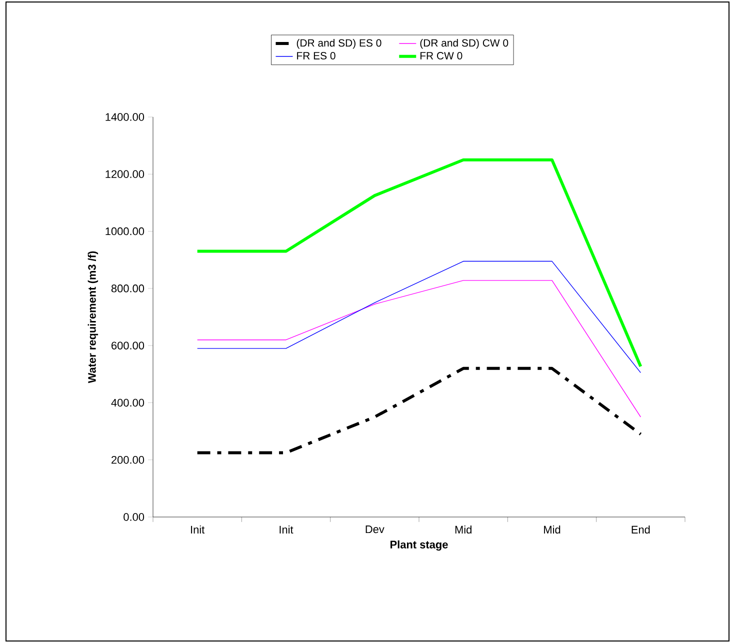 This screenshot has width=731, height=643. I want to click on y-tick-label: 1000.00, so click(125, 231).